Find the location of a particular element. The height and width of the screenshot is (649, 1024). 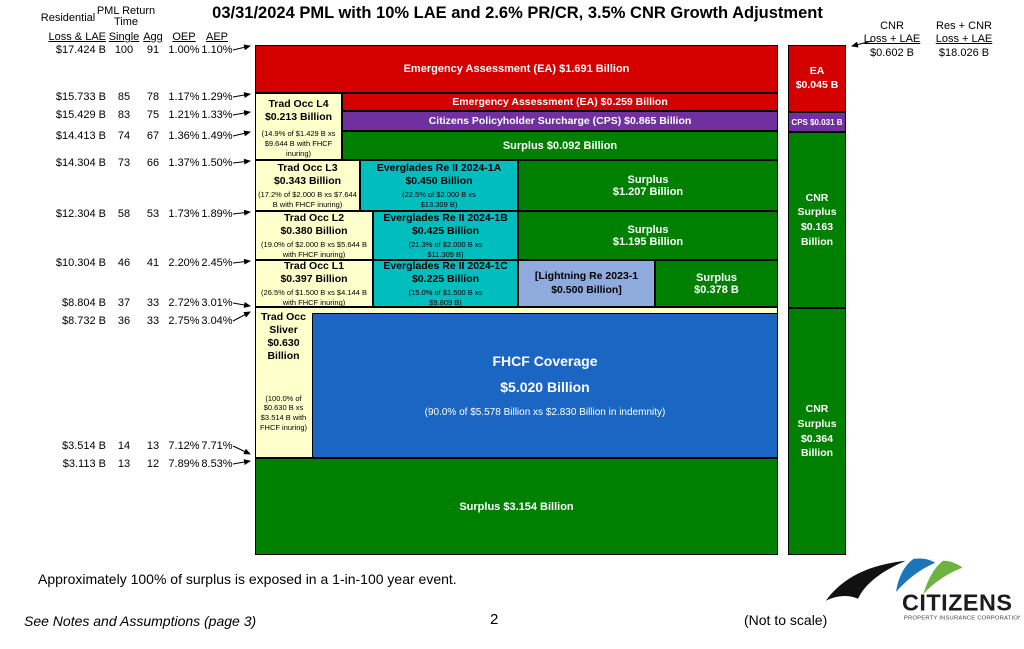

table-cell: 53 is located at coordinates (153, 214).